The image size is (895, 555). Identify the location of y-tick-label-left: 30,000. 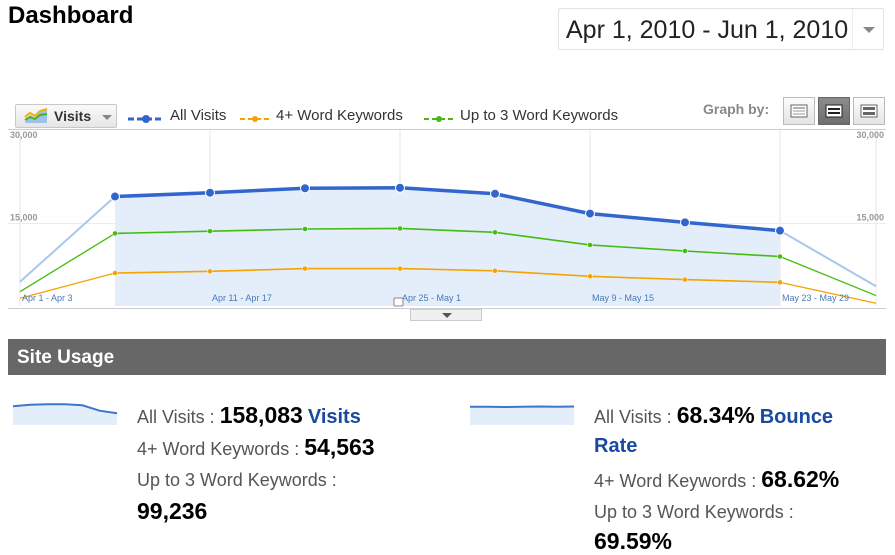
(24, 135).